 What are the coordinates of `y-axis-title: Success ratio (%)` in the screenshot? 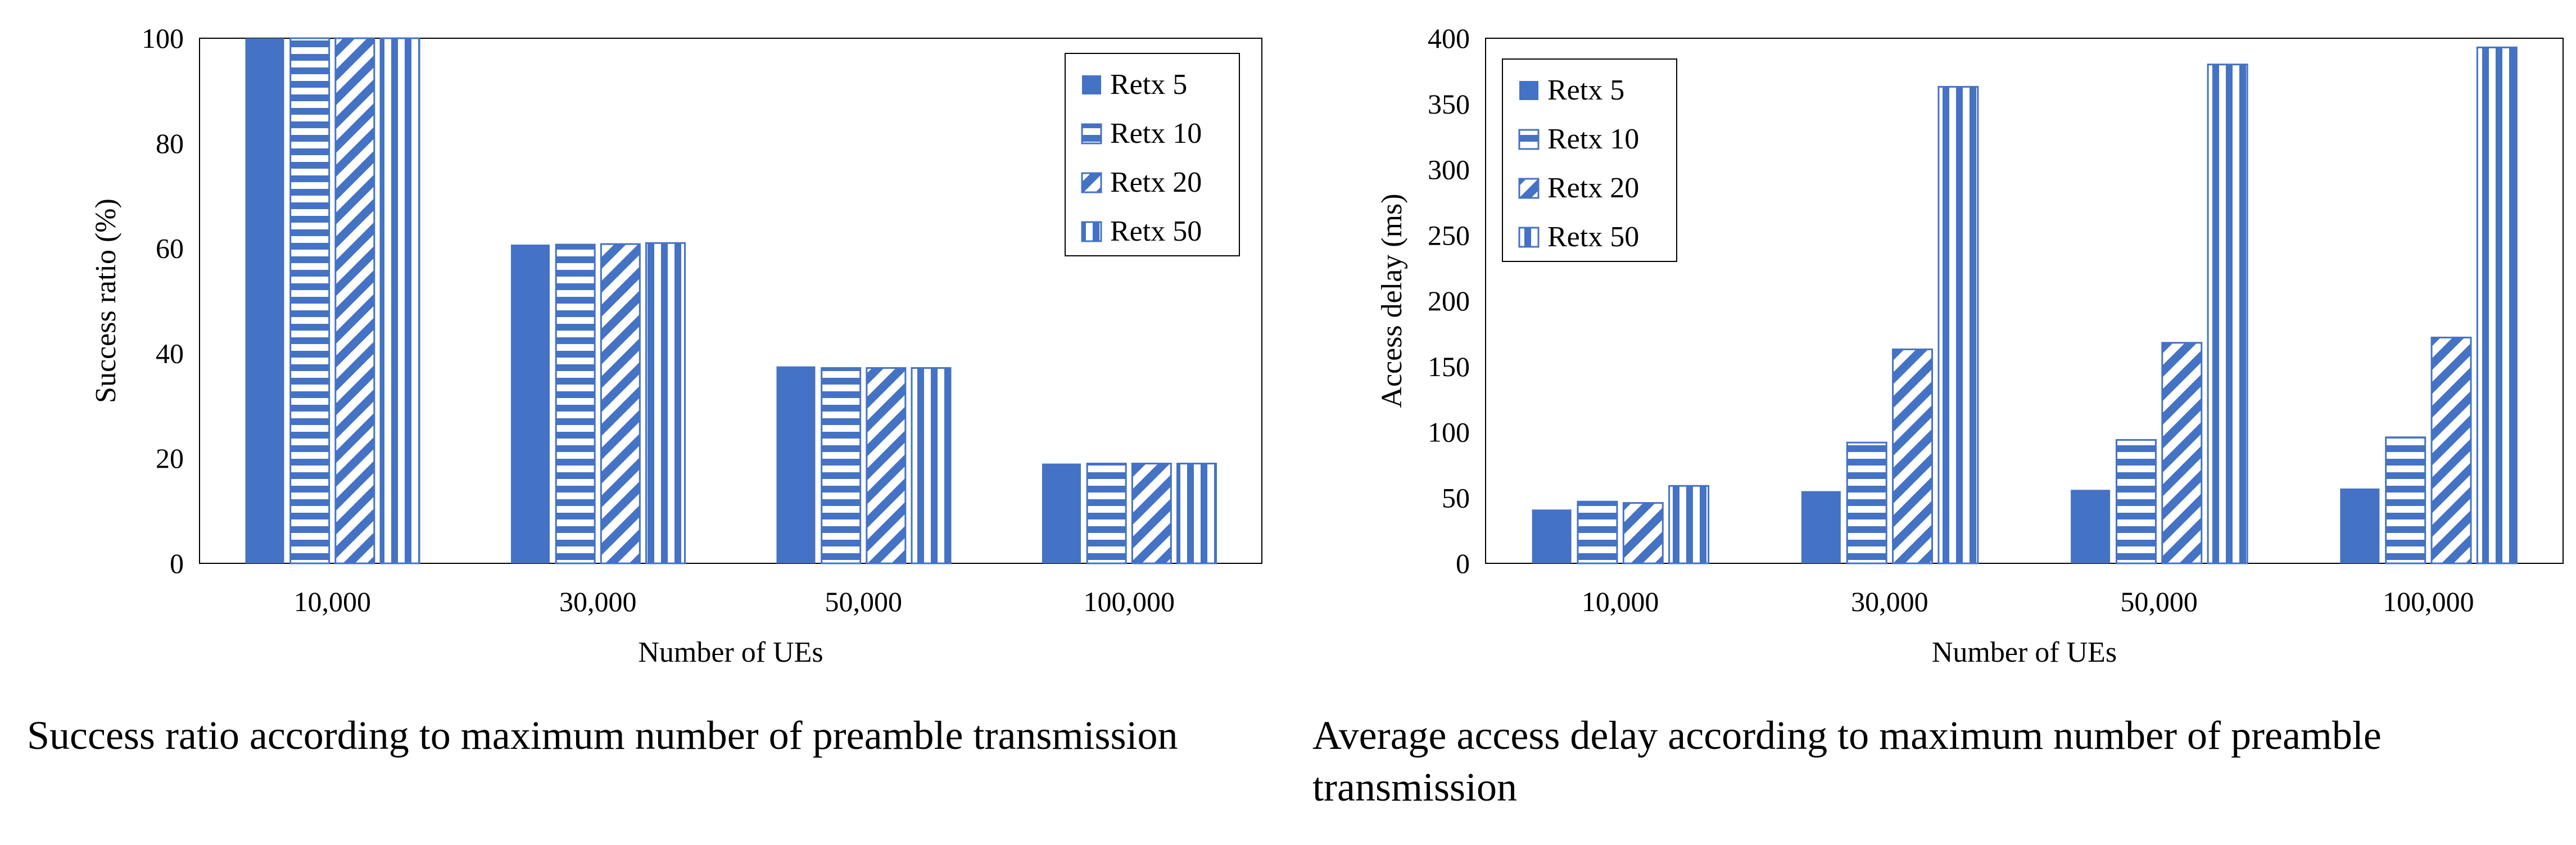 It's located at (106, 300).